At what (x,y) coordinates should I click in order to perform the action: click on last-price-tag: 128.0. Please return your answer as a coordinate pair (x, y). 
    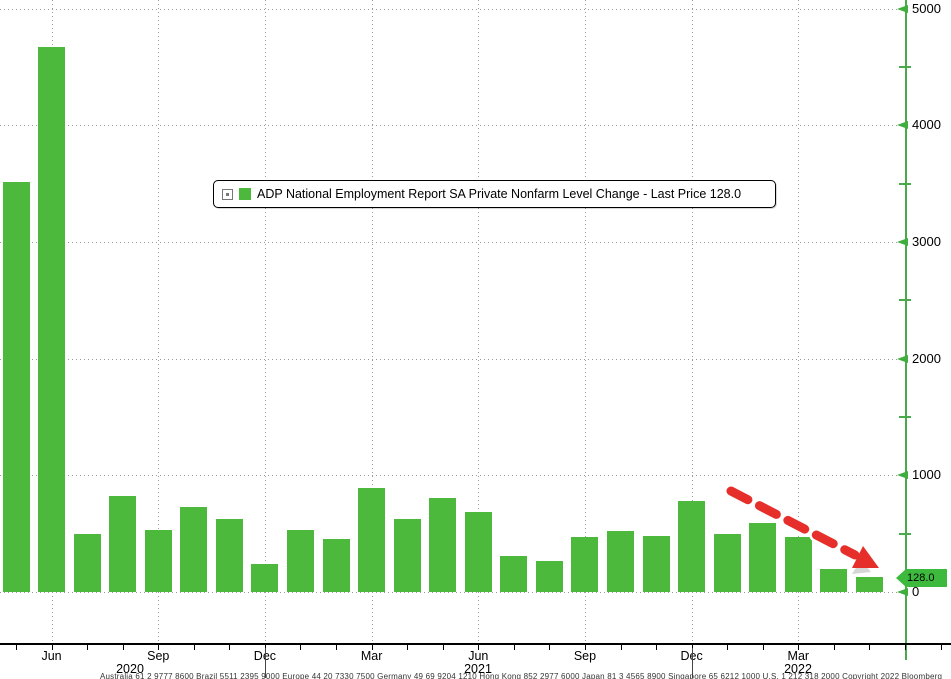
    Looking at the image, I should click on (921, 578).